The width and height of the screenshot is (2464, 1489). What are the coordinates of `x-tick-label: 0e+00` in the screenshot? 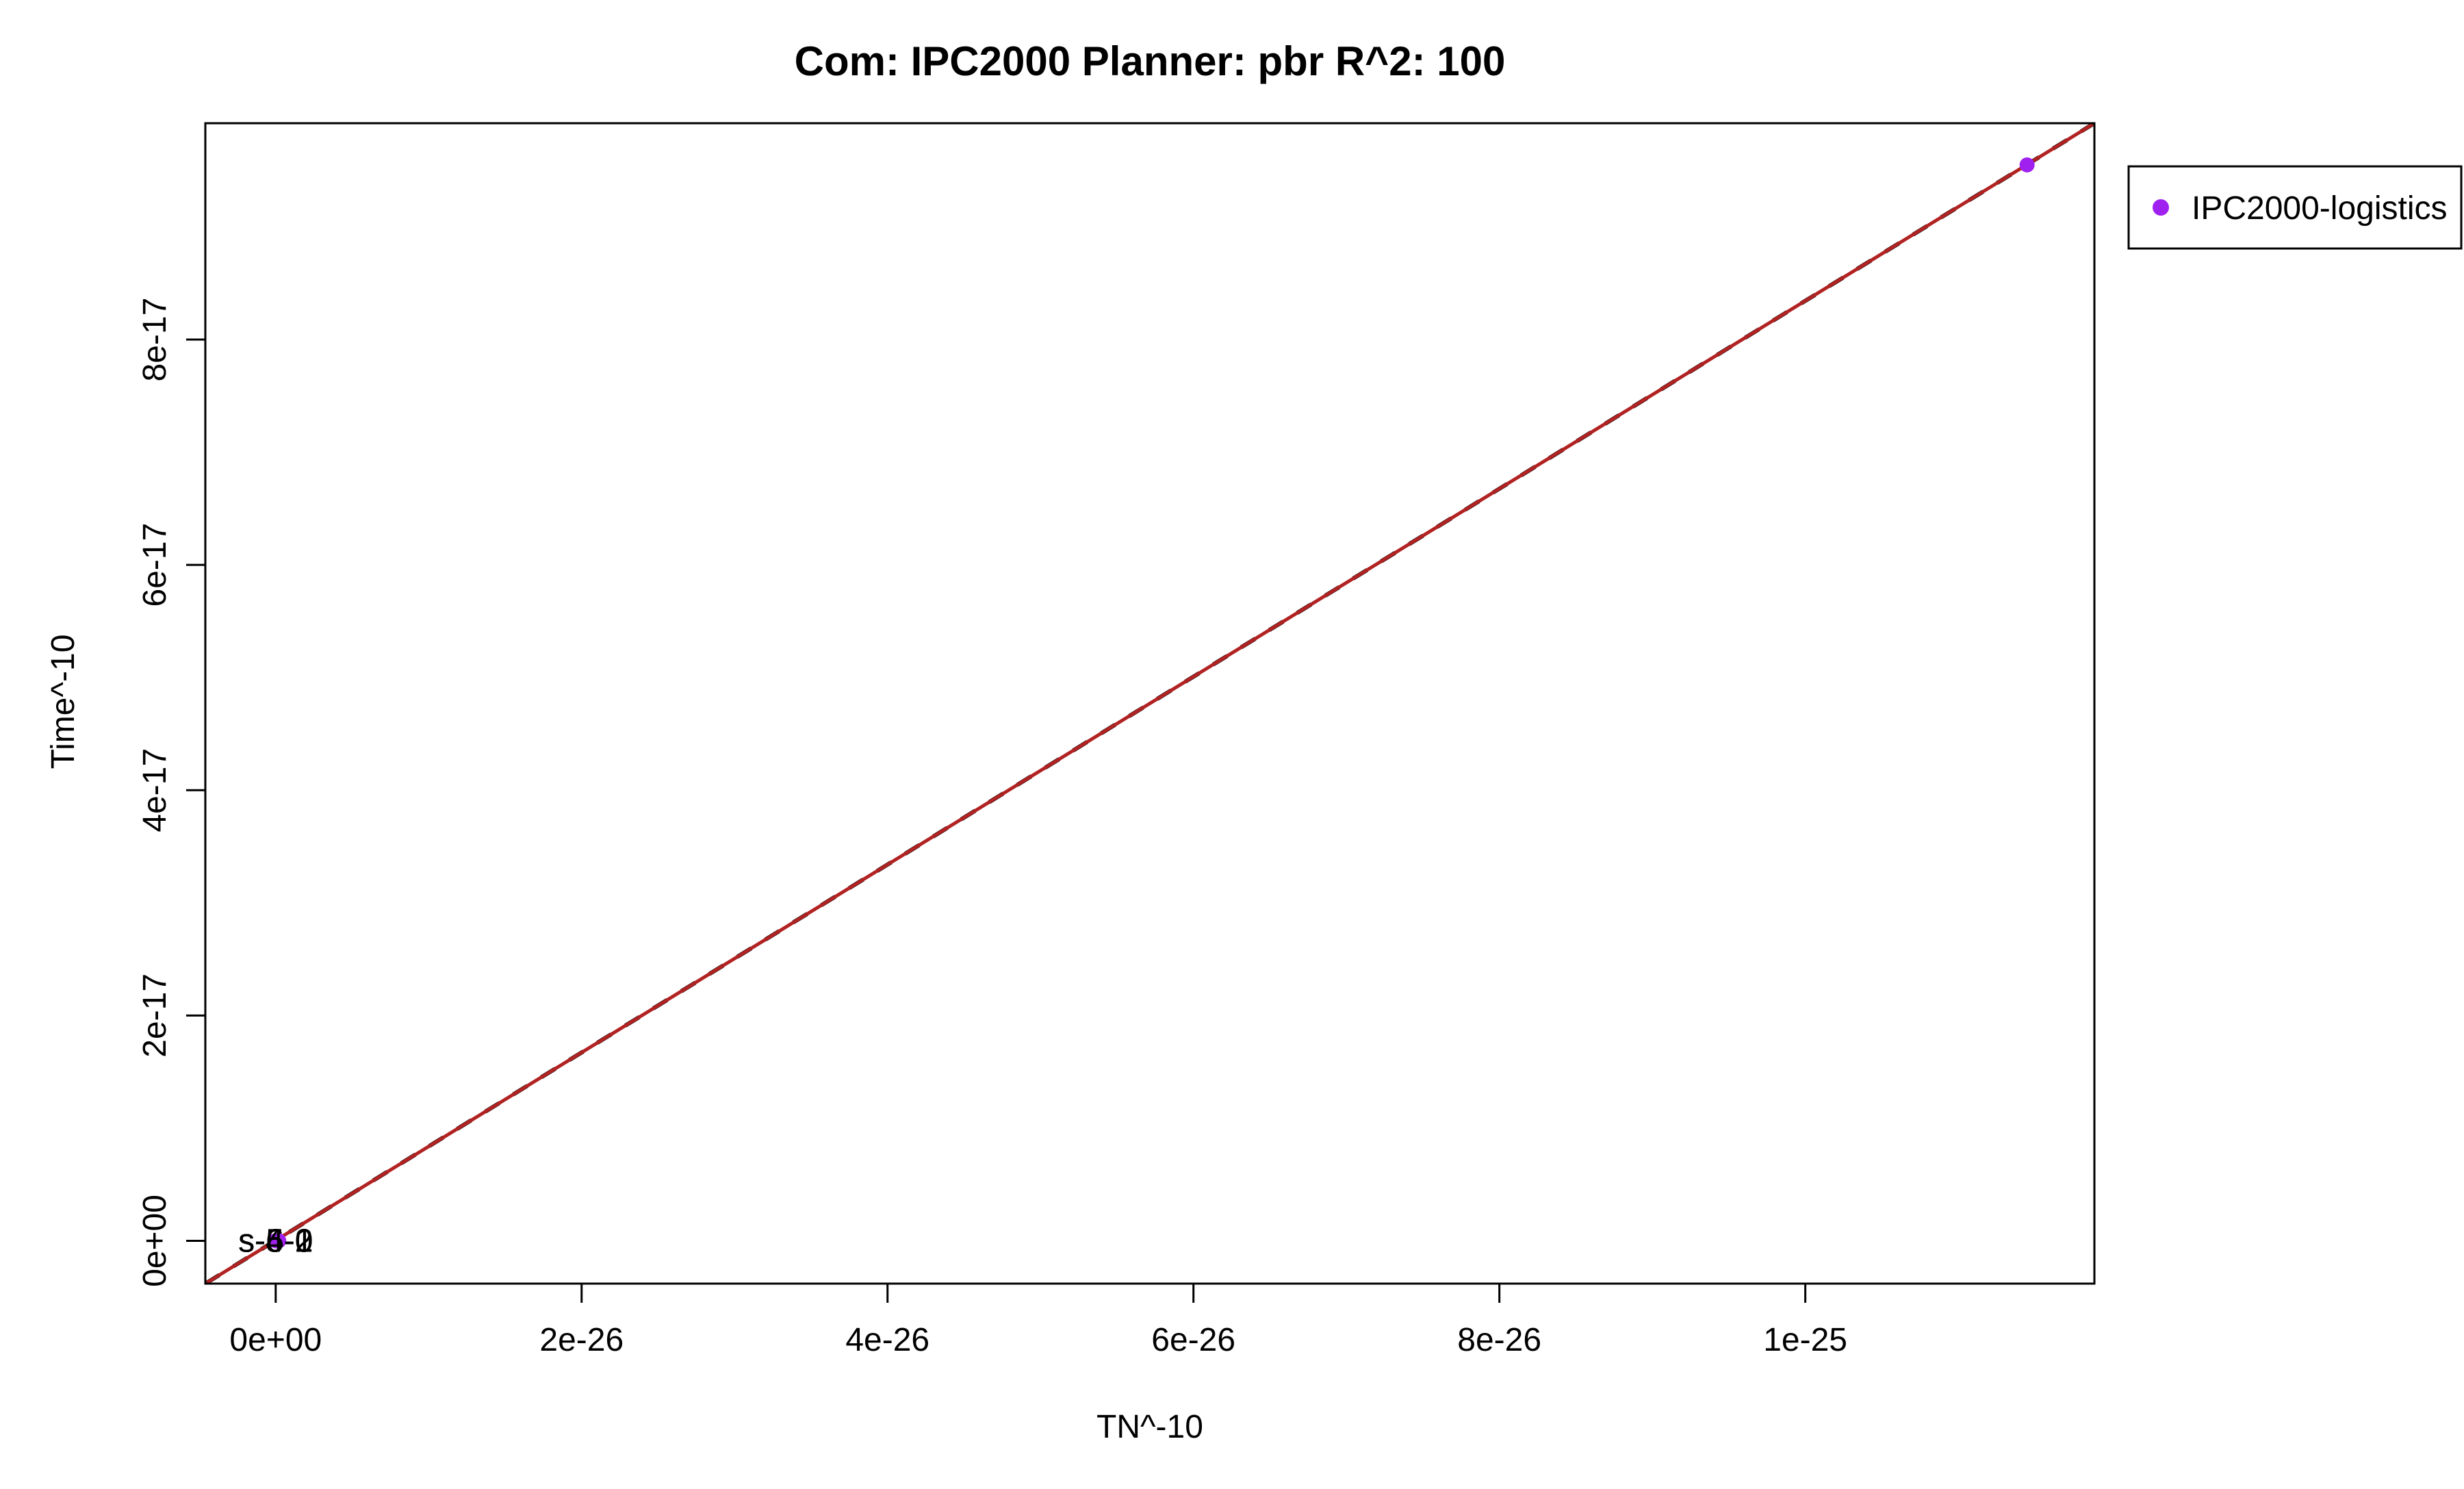 It's located at (275, 1340).